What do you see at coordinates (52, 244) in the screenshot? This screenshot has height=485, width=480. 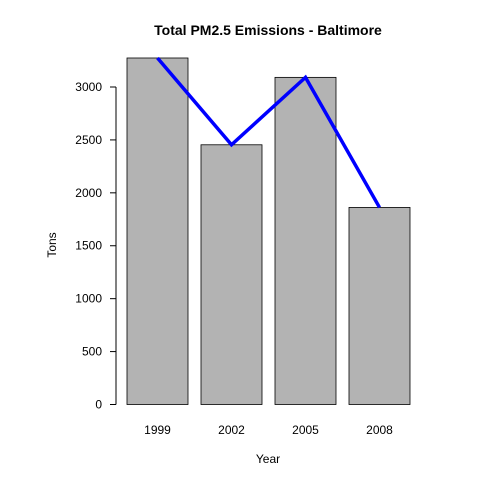 I see `y-axis-label: Tons` at bounding box center [52, 244].